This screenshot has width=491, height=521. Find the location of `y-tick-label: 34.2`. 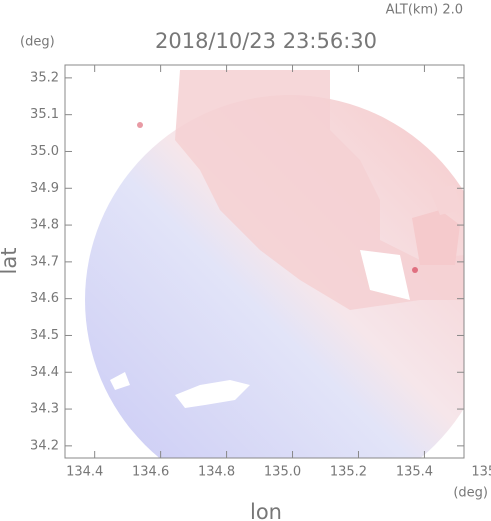

y-tick-label: 34.2 is located at coordinates (44, 445).